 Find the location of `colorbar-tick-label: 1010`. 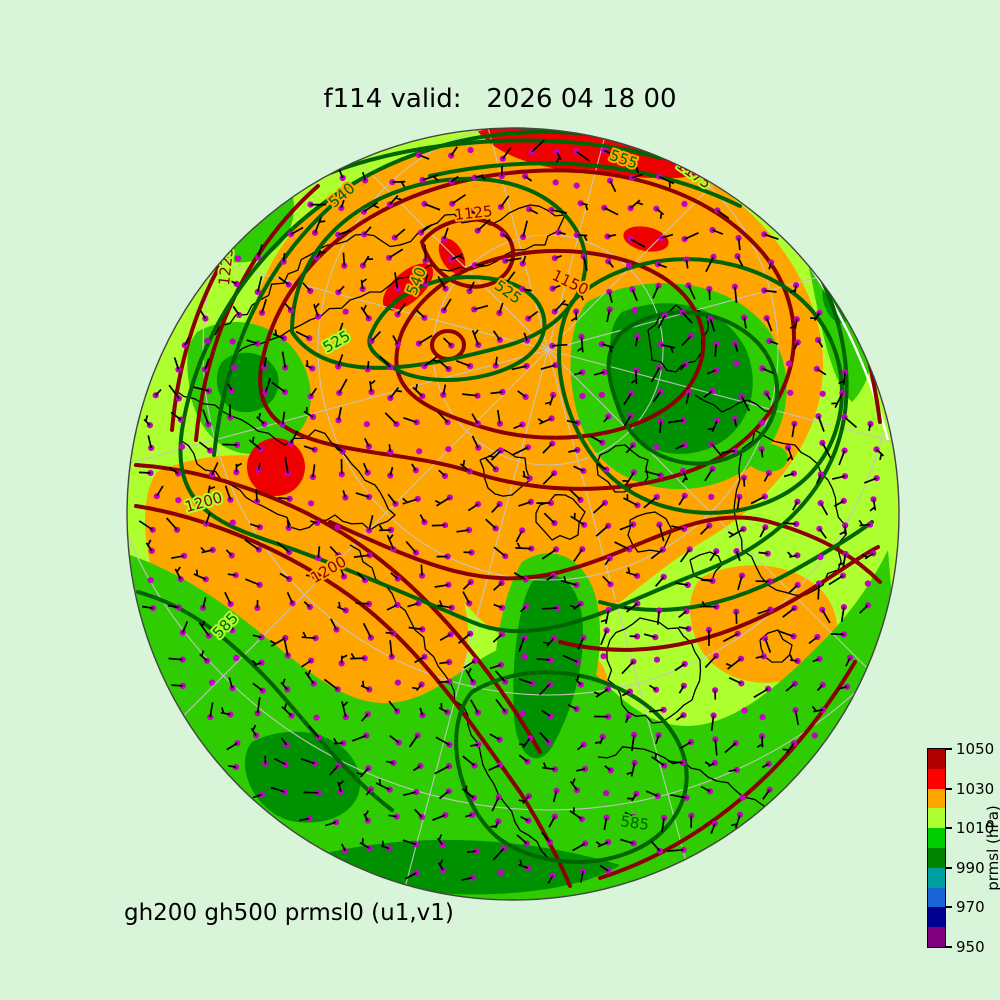

colorbar-tick-label: 1010 is located at coordinates (975, 828).